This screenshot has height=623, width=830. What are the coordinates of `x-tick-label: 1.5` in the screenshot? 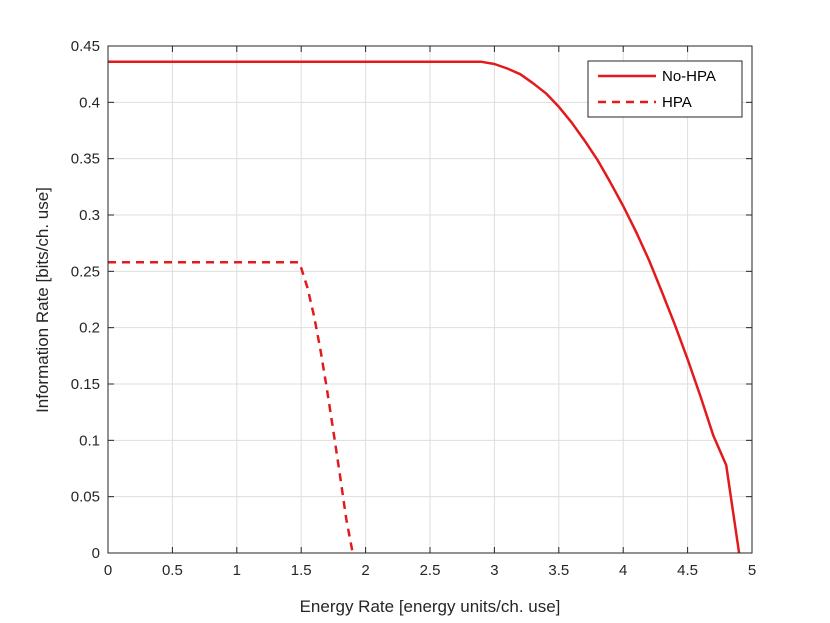 It's located at (301, 570).